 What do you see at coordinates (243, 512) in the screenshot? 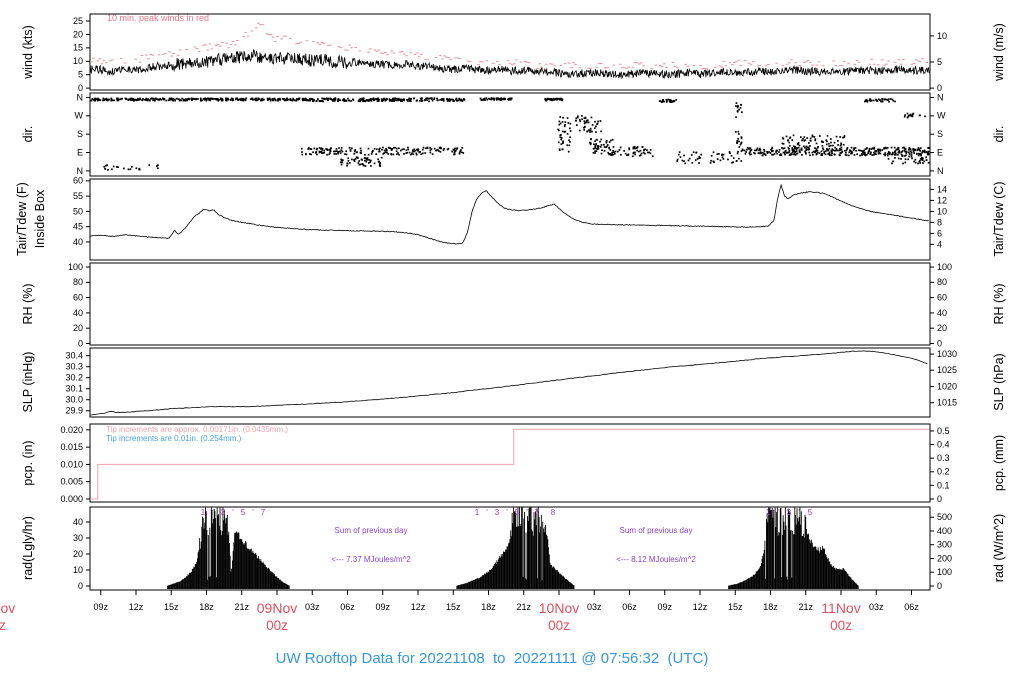
I see `rad-hour-mark: 5` at bounding box center [243, 512].